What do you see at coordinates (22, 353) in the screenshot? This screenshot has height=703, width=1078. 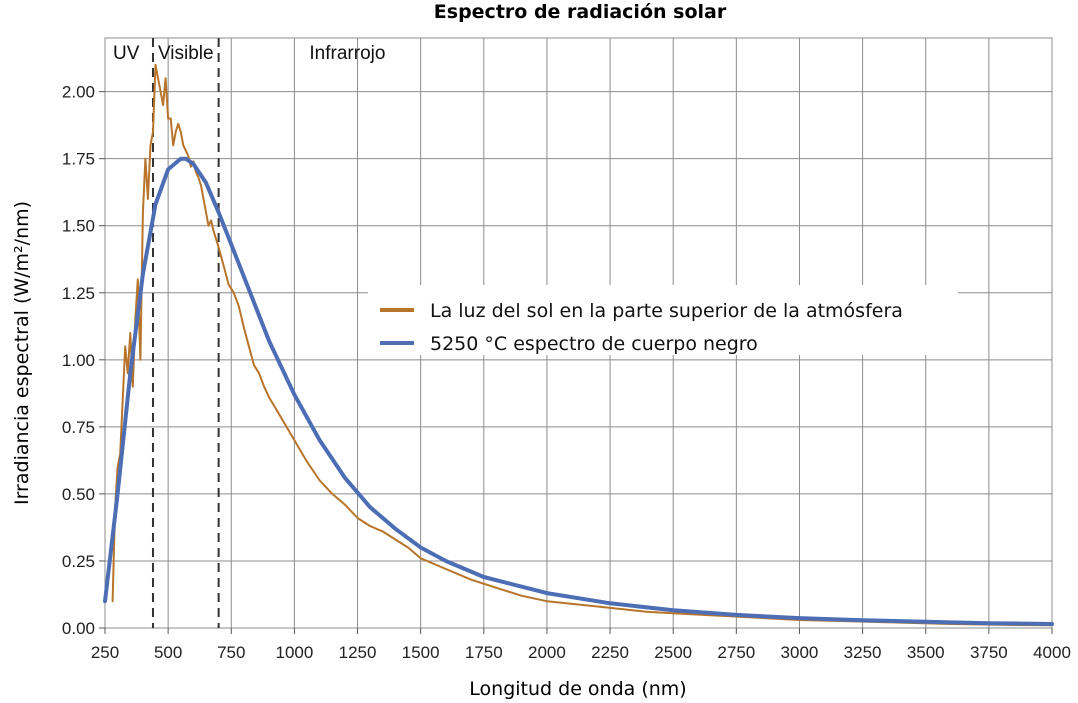 I see `y-axis-label: Irradiancia espectral (W/m²/nm)` at bounding box center [22, 353].